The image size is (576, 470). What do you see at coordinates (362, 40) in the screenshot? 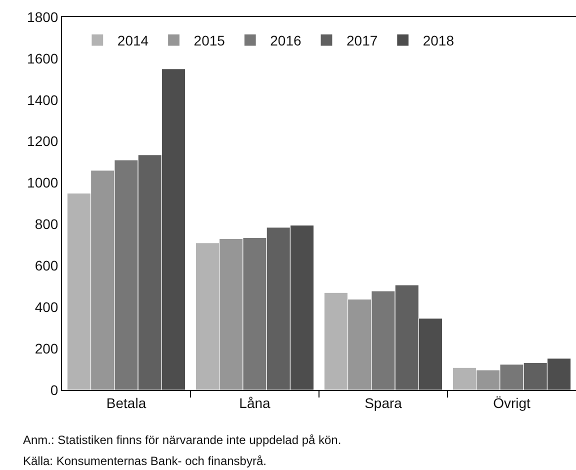
I see `legend-label: 2017` at bounding box center [362, 40].